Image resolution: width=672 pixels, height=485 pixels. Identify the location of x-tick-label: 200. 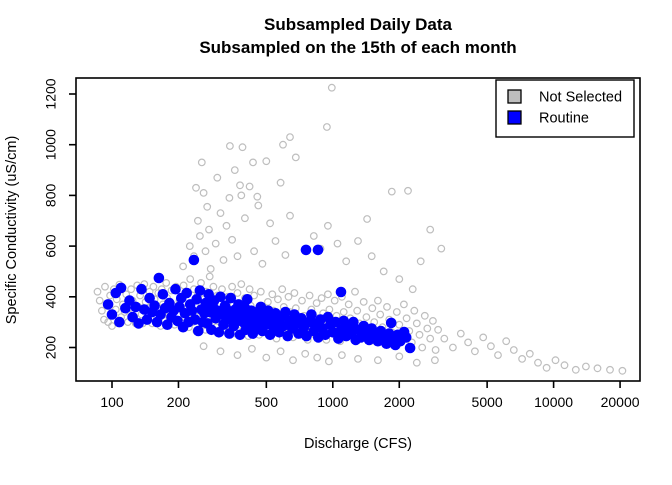
(179, 402).